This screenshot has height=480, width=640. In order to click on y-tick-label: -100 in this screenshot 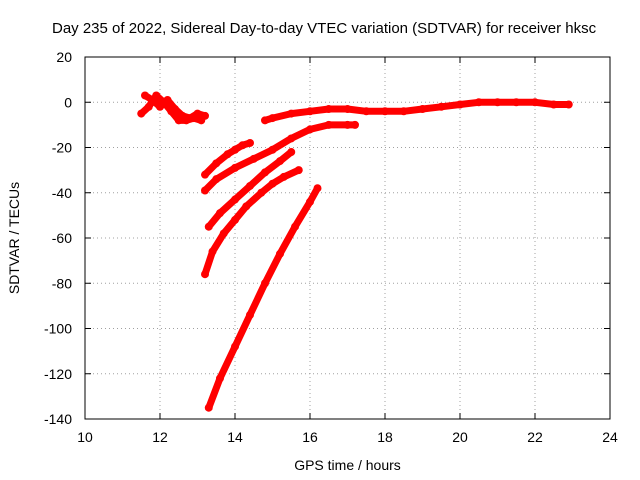, I will do `click(58, 329)`.